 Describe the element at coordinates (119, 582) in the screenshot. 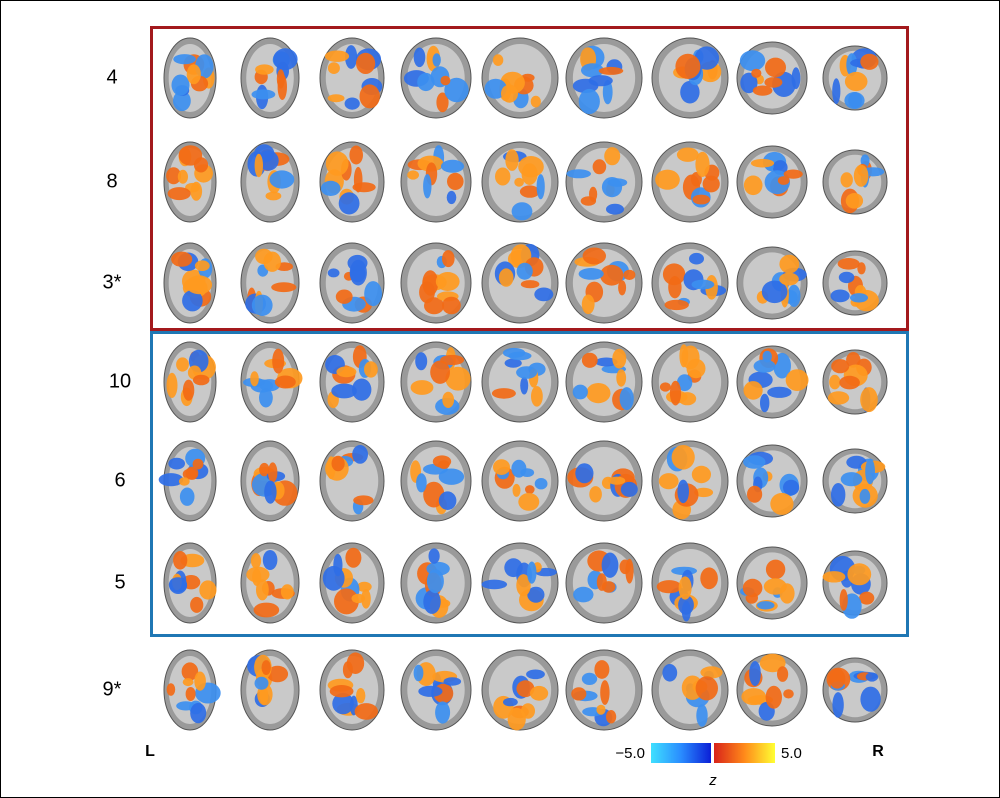

I see `row-label: 5` at that location.